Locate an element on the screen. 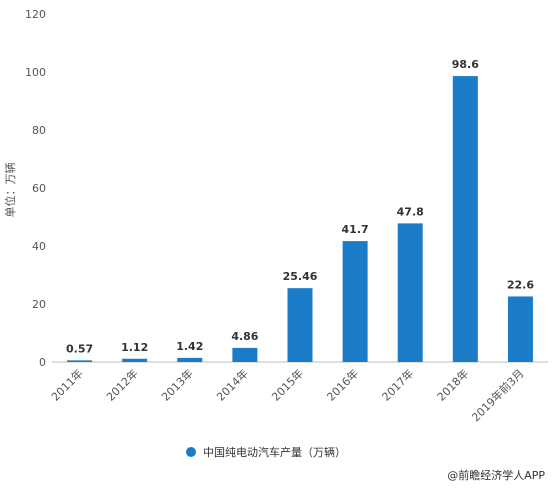  x-tick-label: 2012年 is located at coordinates (121, 384).